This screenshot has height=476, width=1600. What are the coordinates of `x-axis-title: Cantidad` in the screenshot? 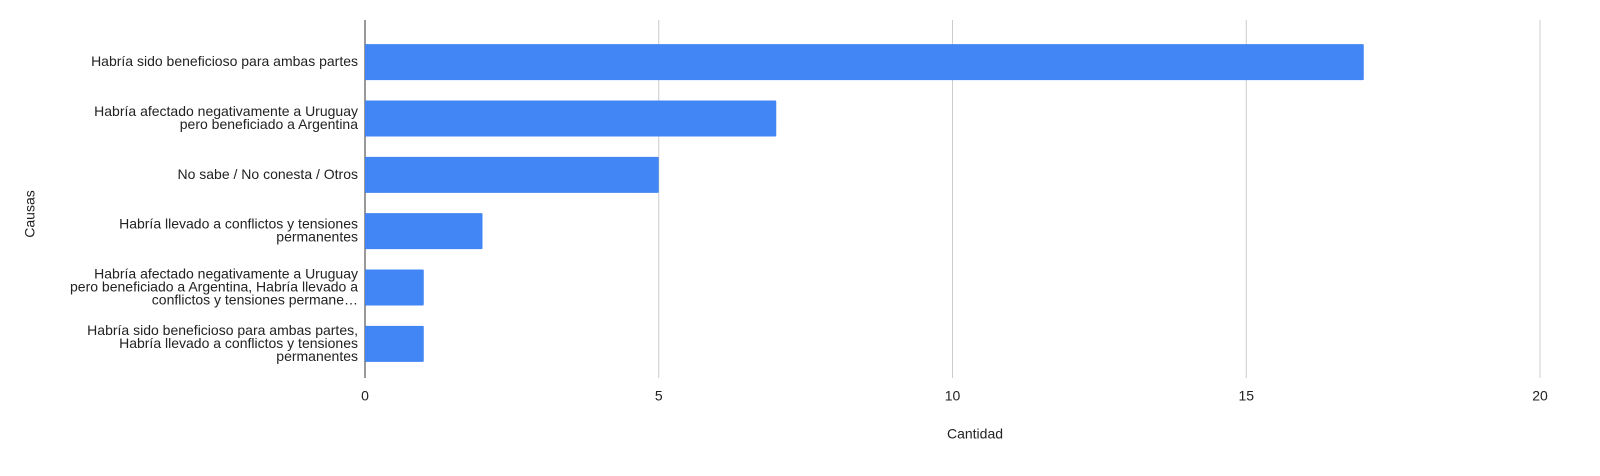 It's located at (975, 434).